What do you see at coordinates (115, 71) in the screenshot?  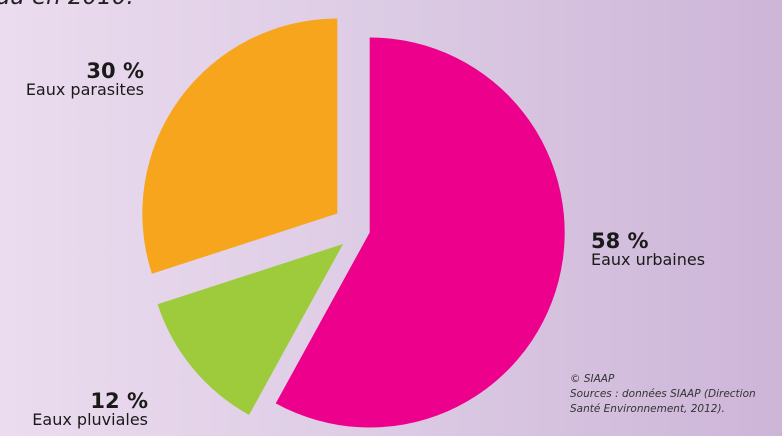 I see `slice-percent-parasites: 30 %` at bounding box center [115, 71].